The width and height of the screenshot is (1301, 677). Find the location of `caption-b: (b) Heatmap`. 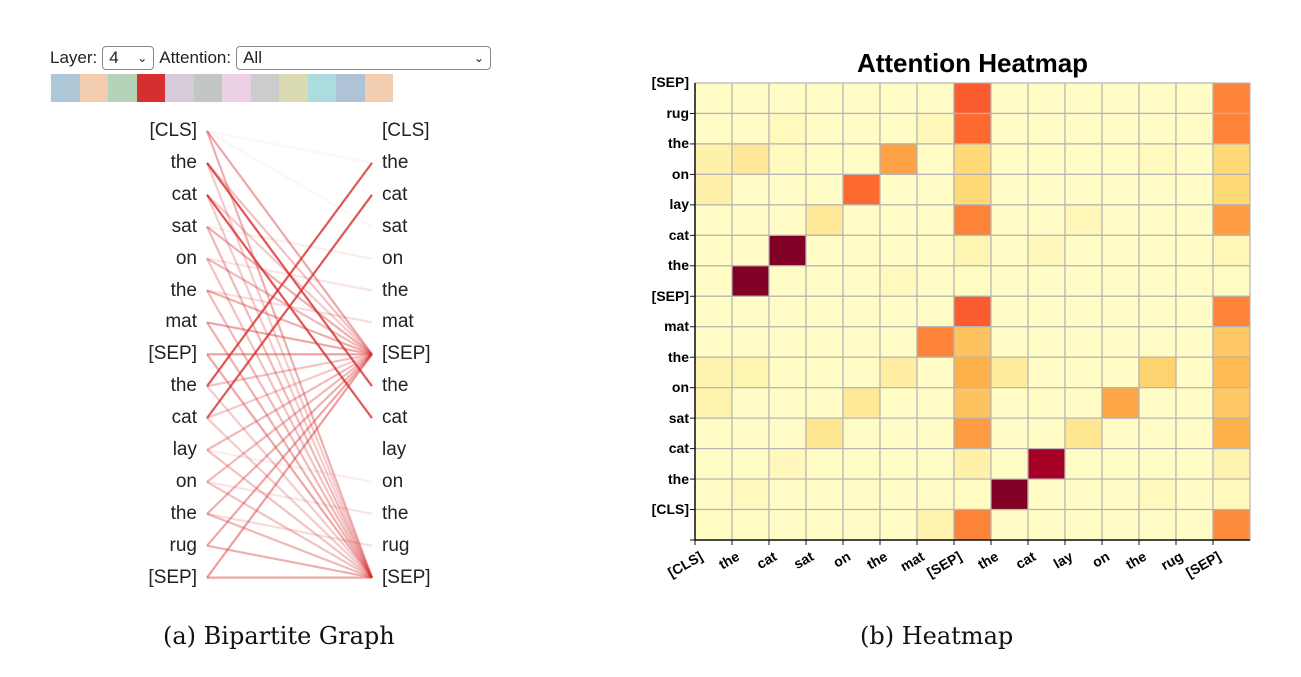

caption-b: (b) Heatmap is located at coordinates (937, 636).